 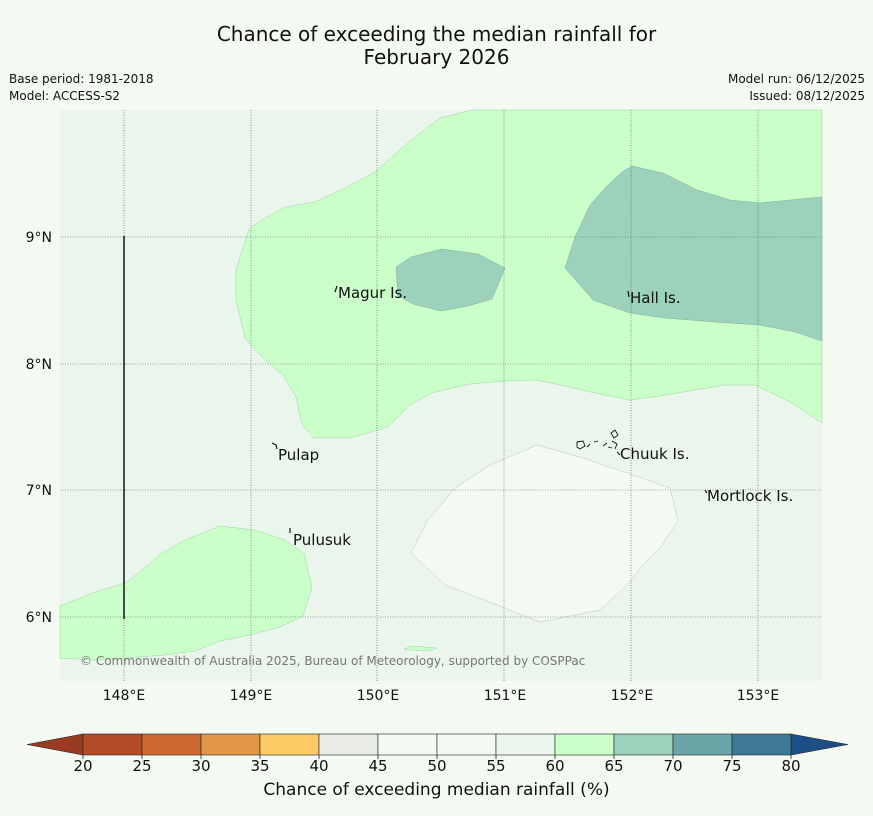 I want to click on hall-island-mark, so click(x=628, y=294).